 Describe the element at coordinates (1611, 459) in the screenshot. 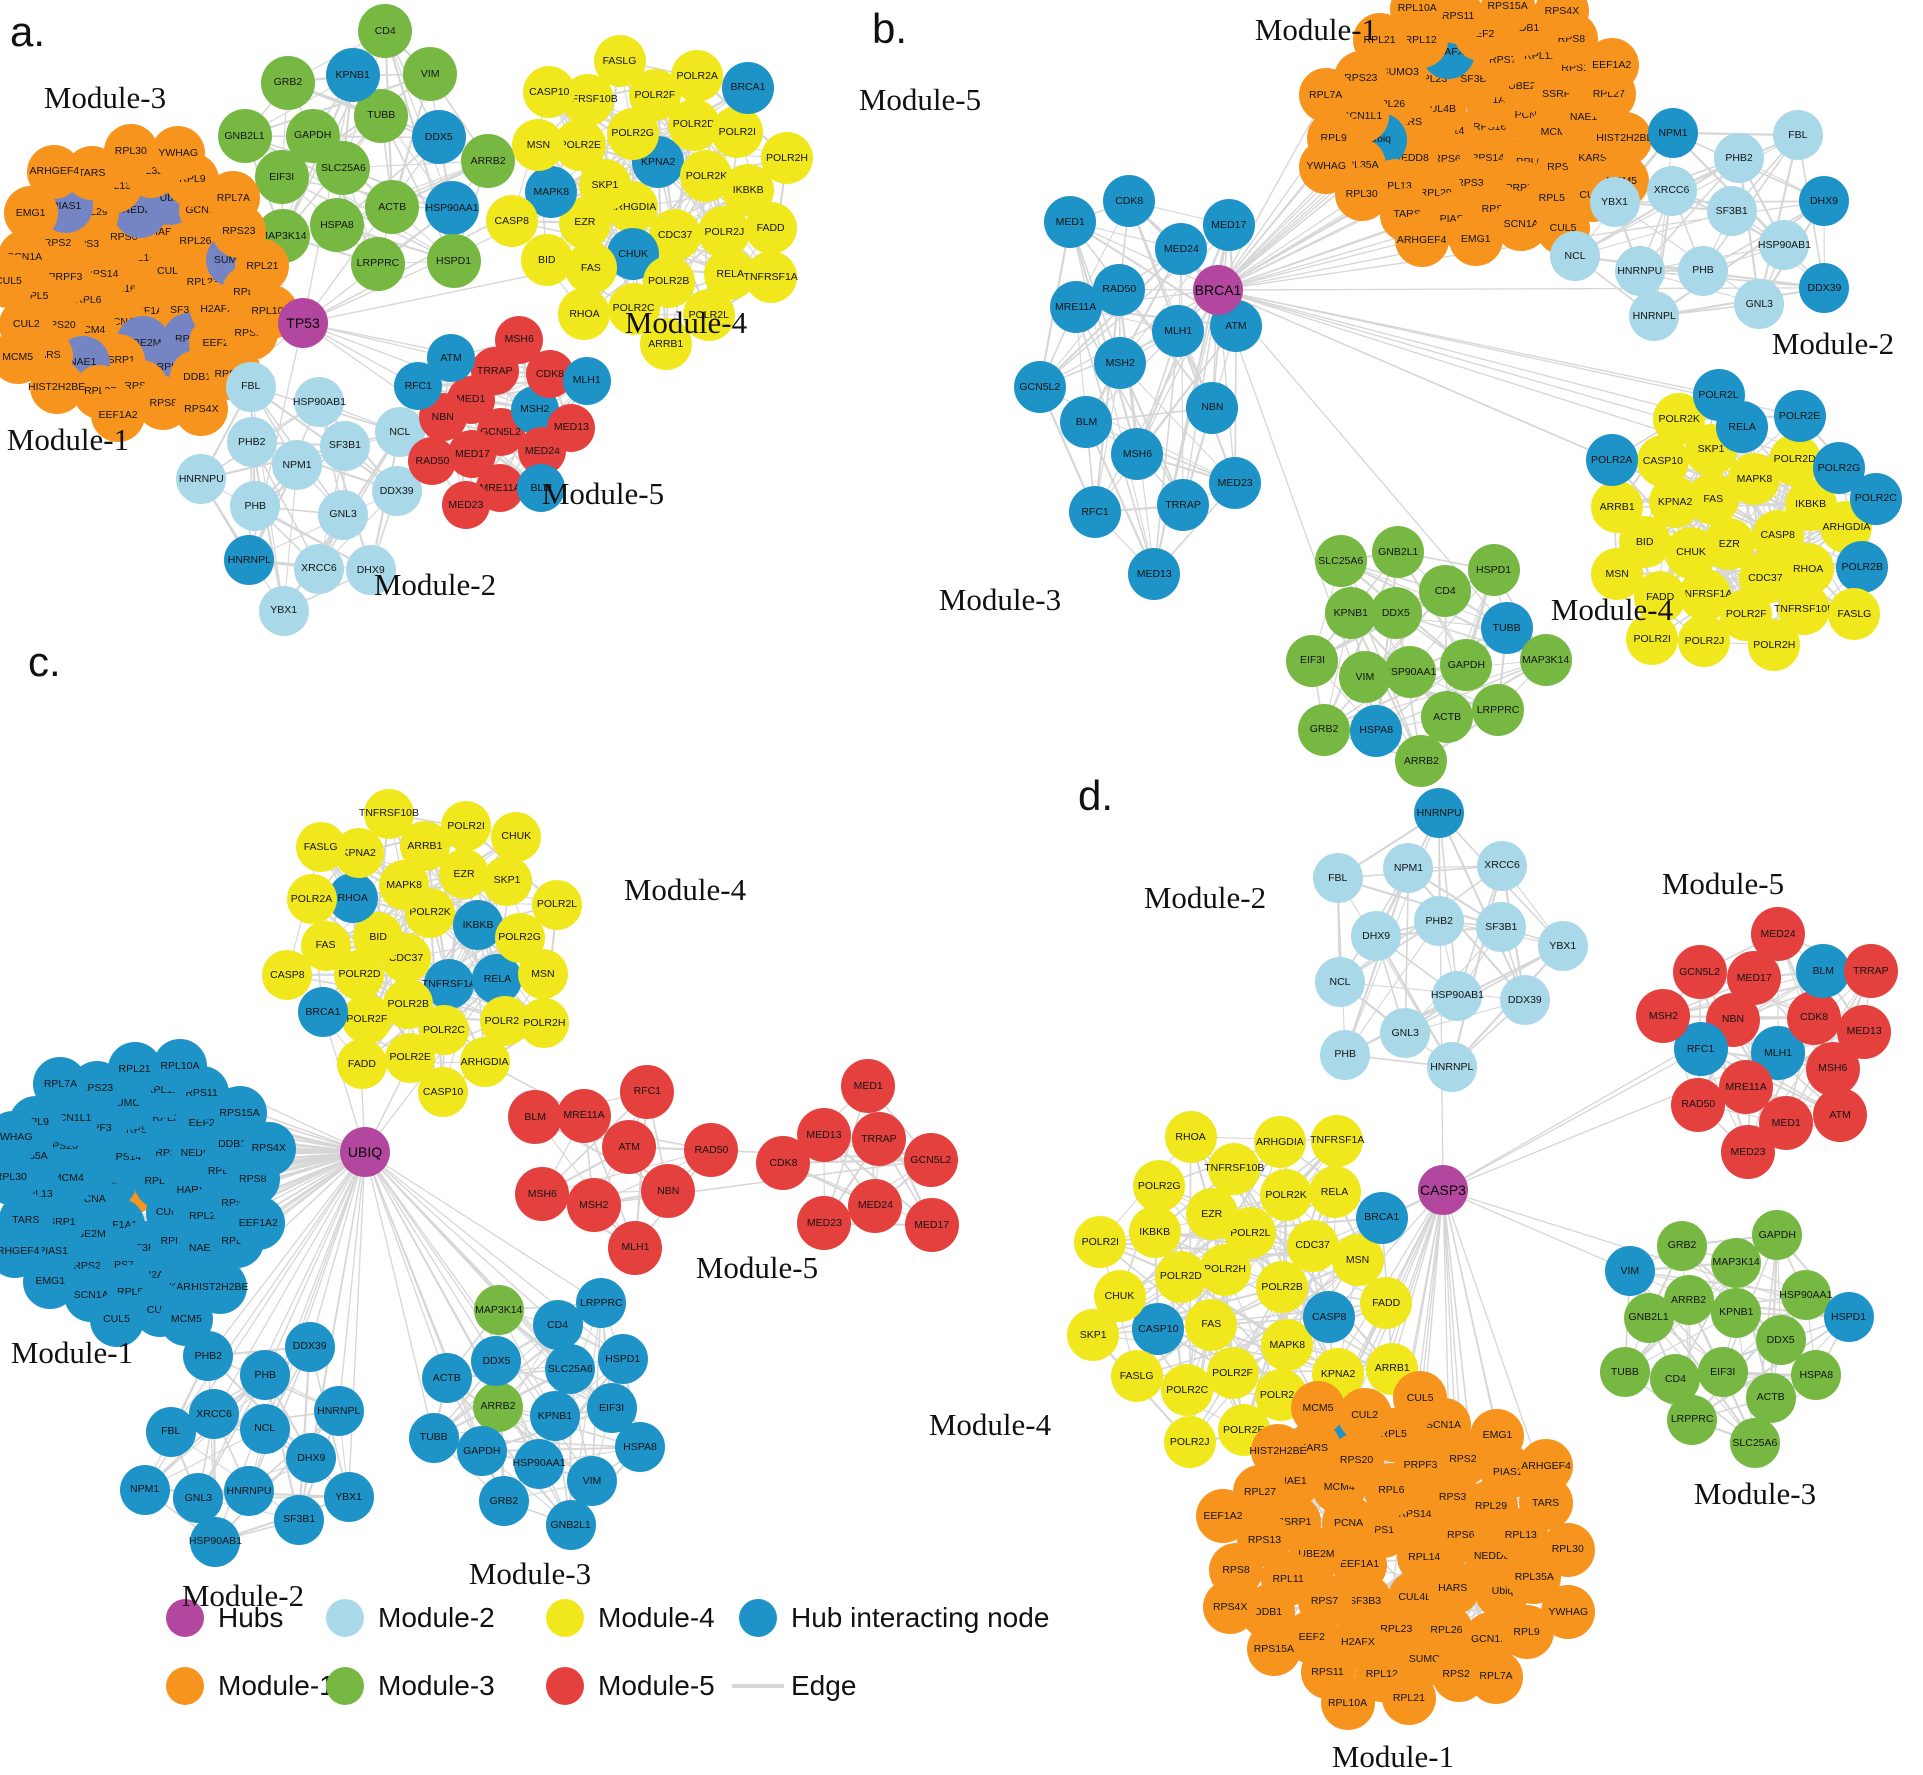

I see `node-POLR2A: POLR2A` at that location.